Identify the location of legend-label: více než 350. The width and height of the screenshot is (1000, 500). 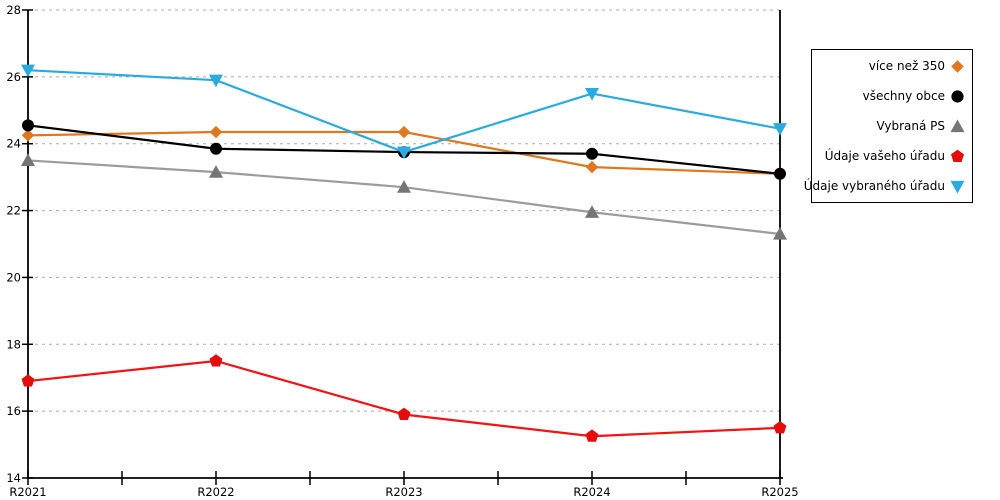
(906, 66).